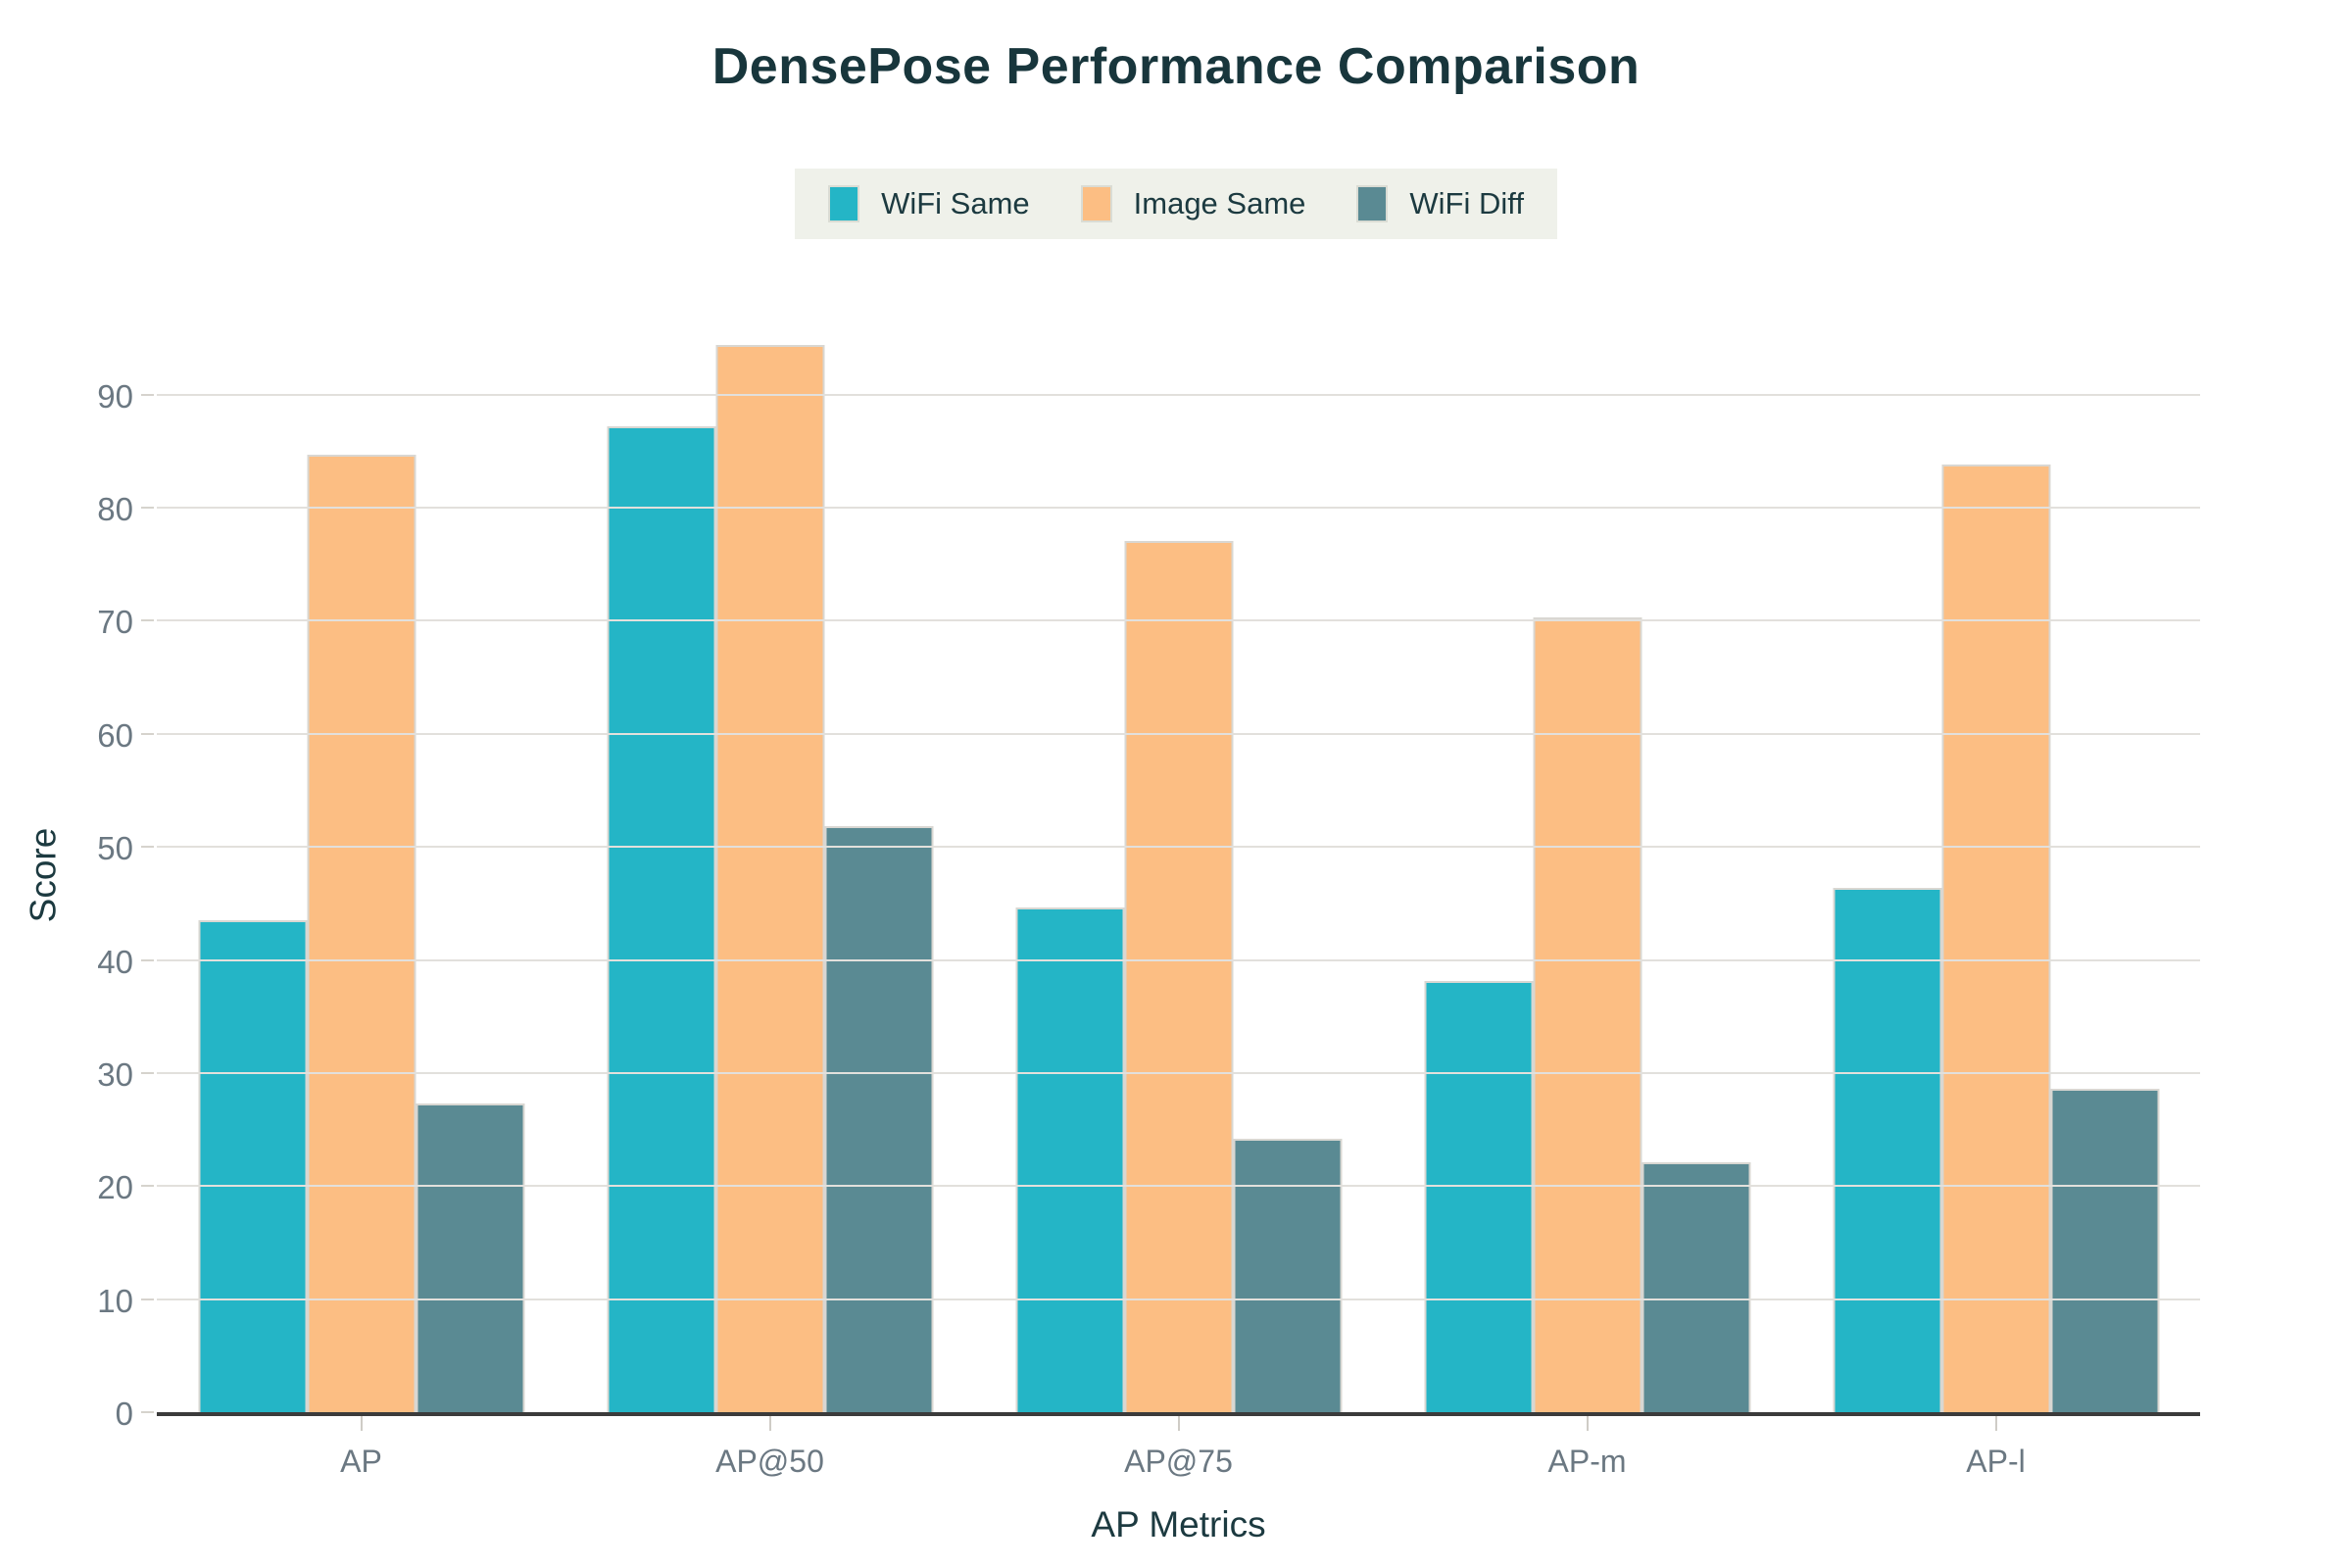 The image size is (2352, 1568). Describe the element at coordinates (1466, 203) in the screenshot. I see `legend-label: WiFi Diff` at that location.